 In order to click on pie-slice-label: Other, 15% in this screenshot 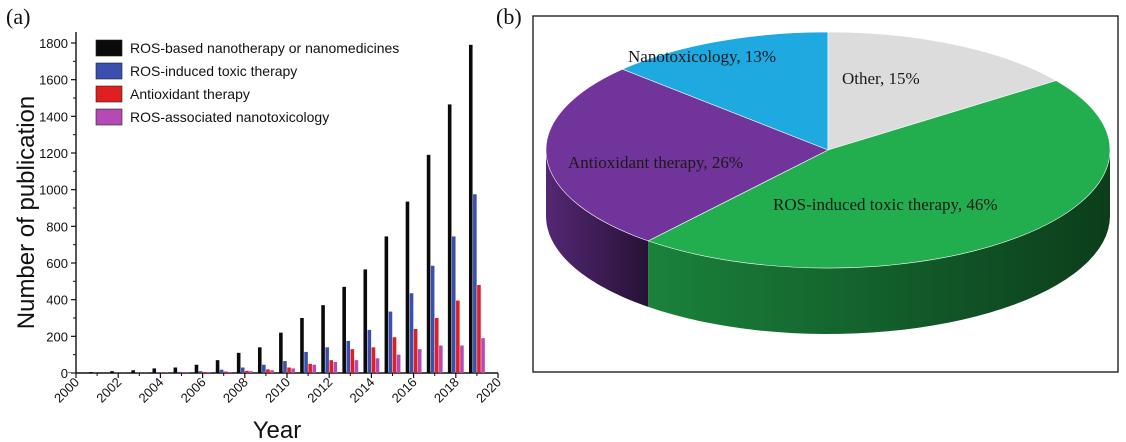, I will do `click(881, 78)`.